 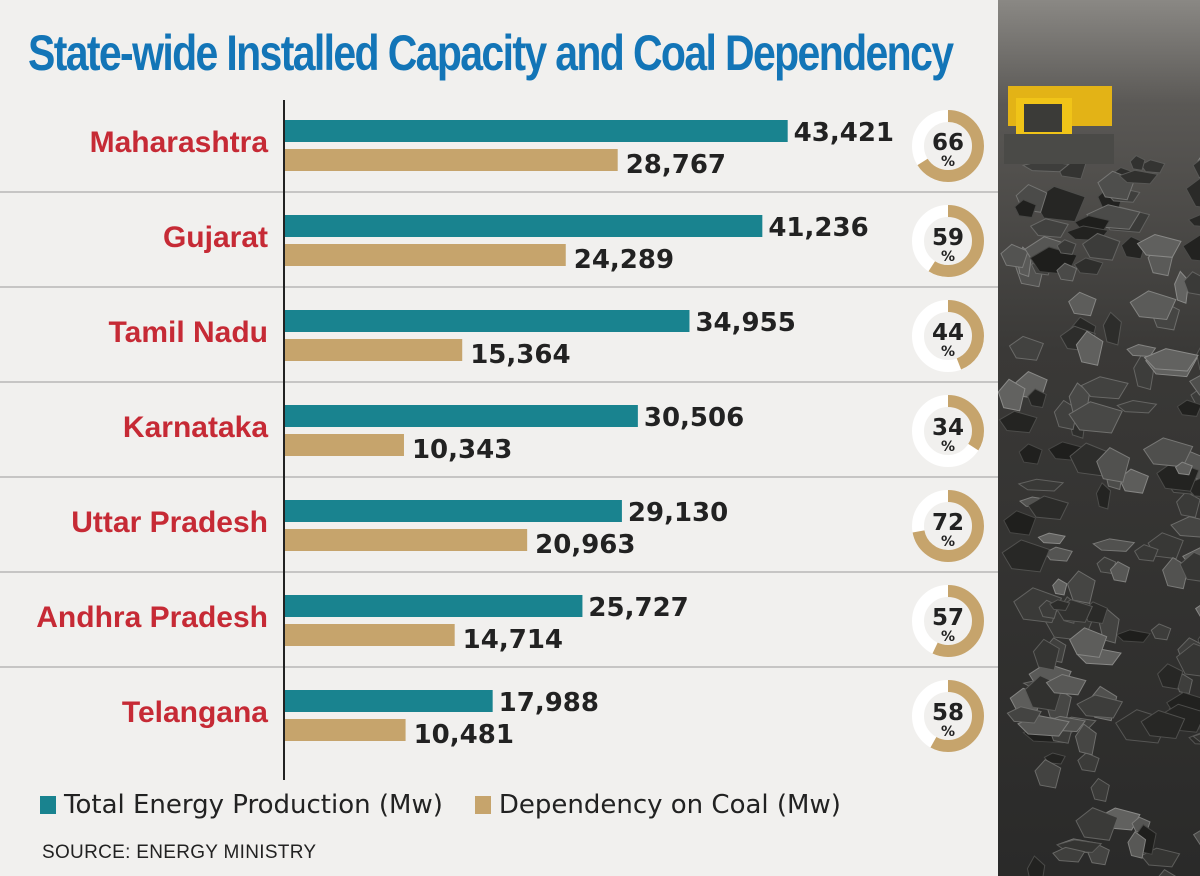 I want to click on percent-value: 58, so click(x=948, y=713).